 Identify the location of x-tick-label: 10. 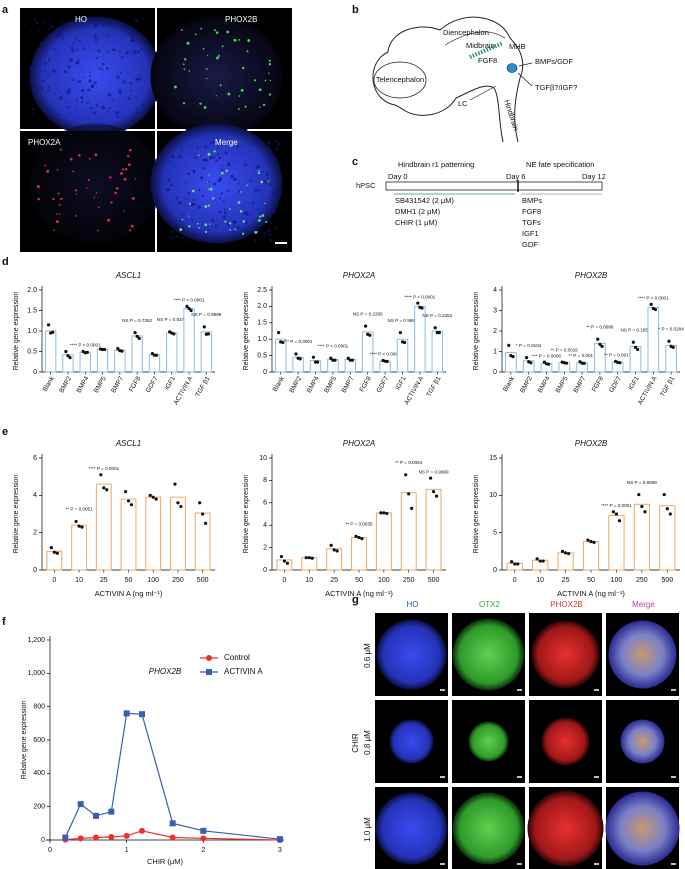
(309, 580).